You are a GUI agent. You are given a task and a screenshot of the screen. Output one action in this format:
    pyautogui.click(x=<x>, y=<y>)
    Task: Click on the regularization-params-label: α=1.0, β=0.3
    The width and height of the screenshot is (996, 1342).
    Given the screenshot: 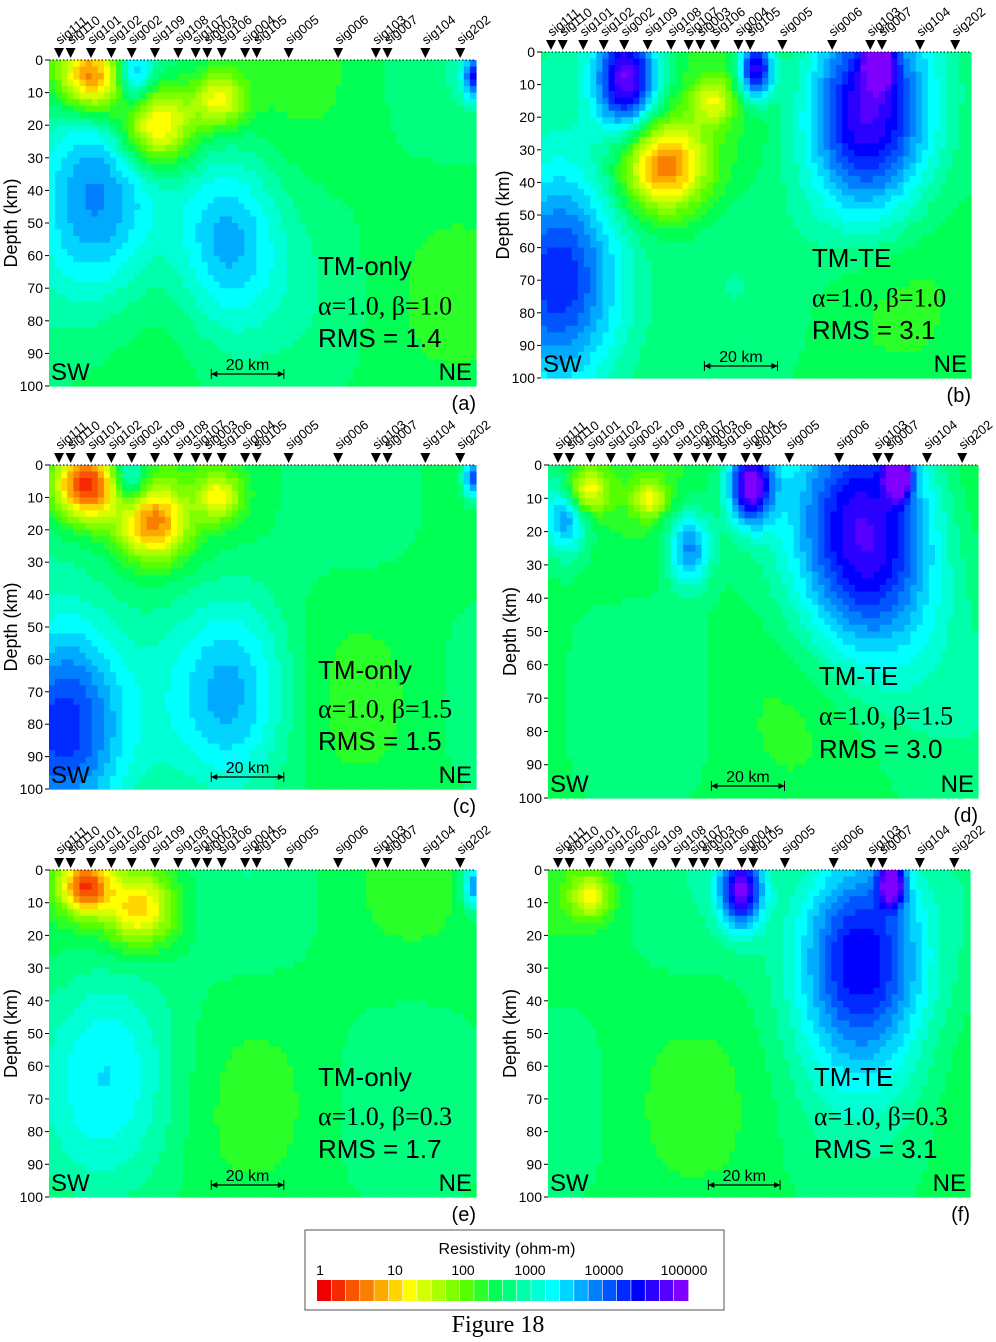 What is the action you would take?
    pyautogui.click(x=881, y=1116)
    